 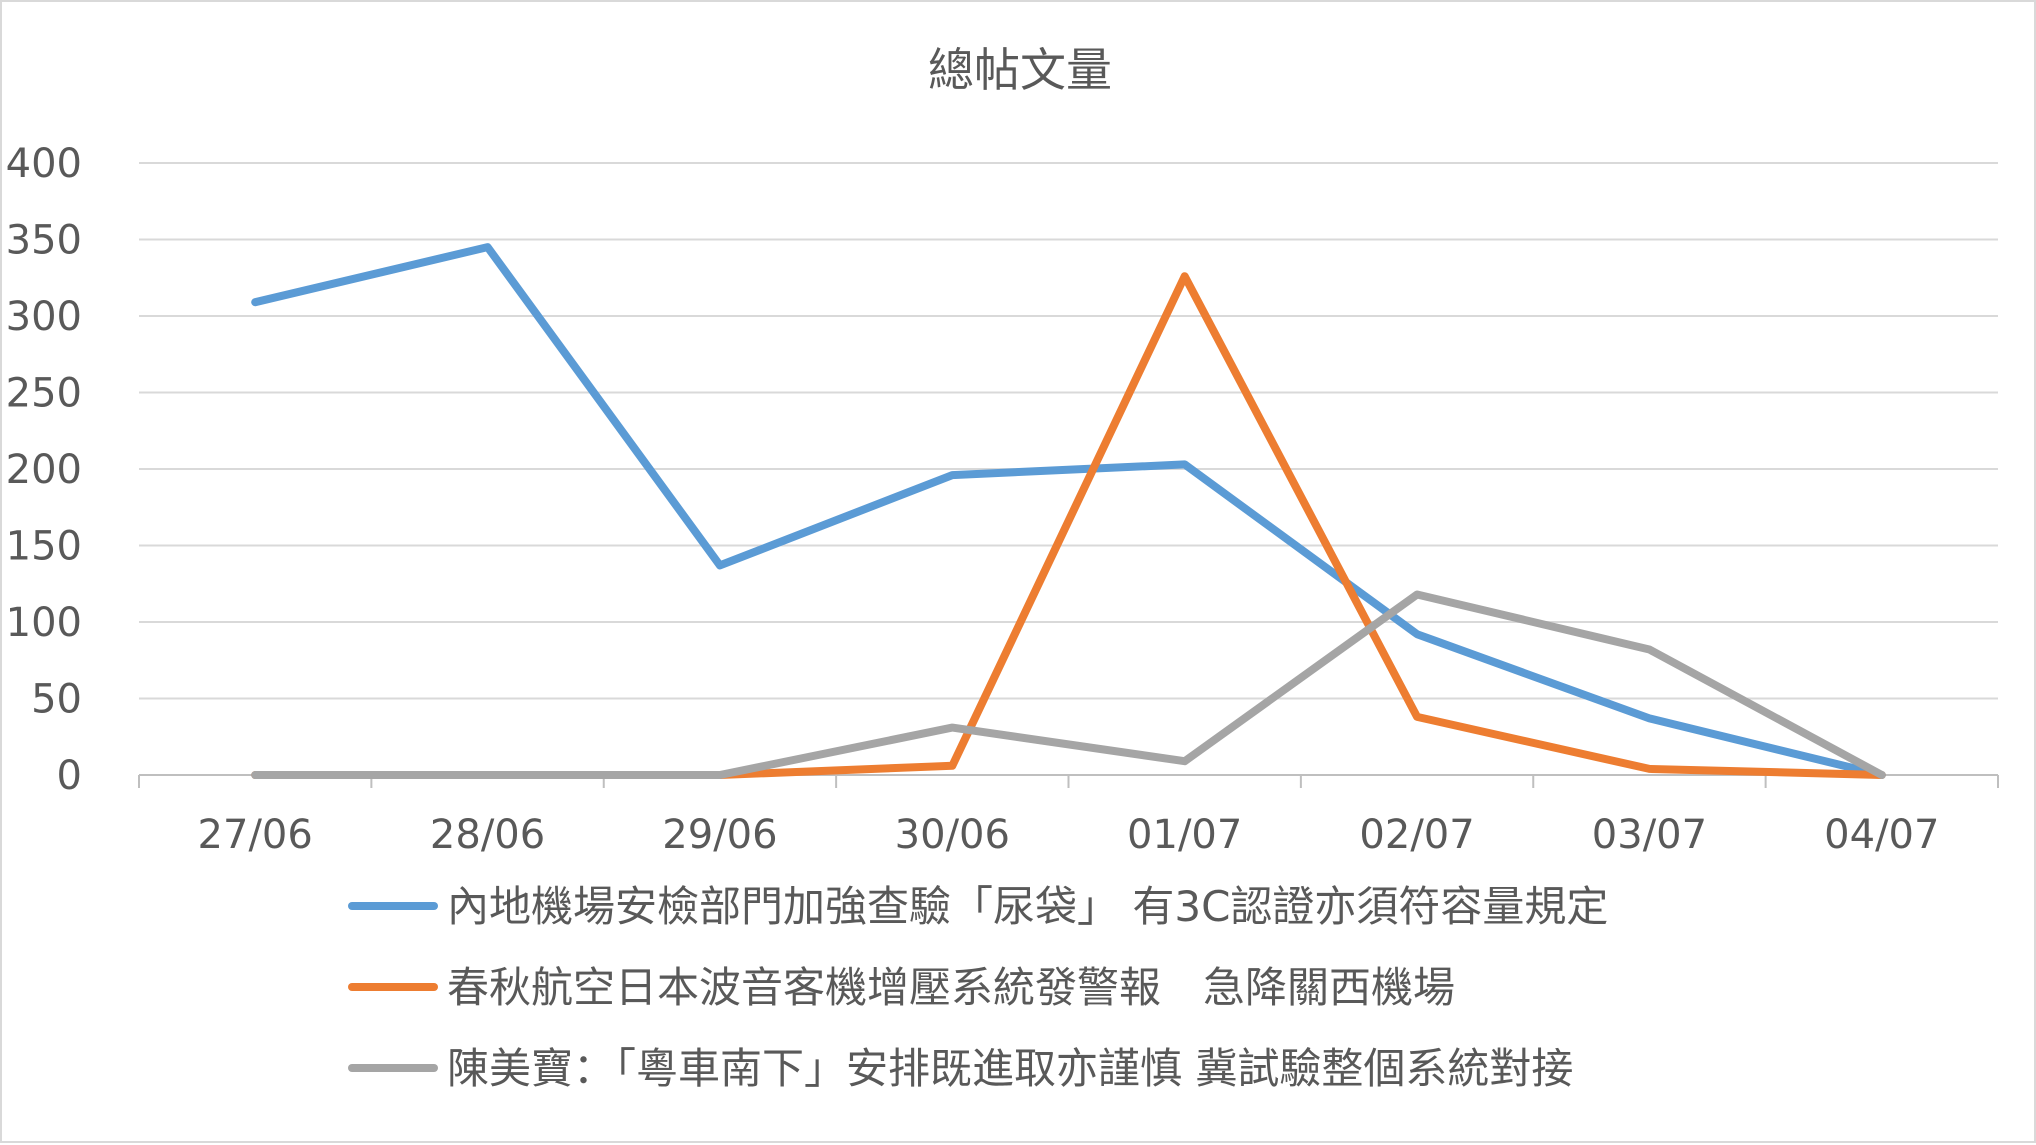 I want to click on x-tick-label: 30/06, so click(x=952, y=835).